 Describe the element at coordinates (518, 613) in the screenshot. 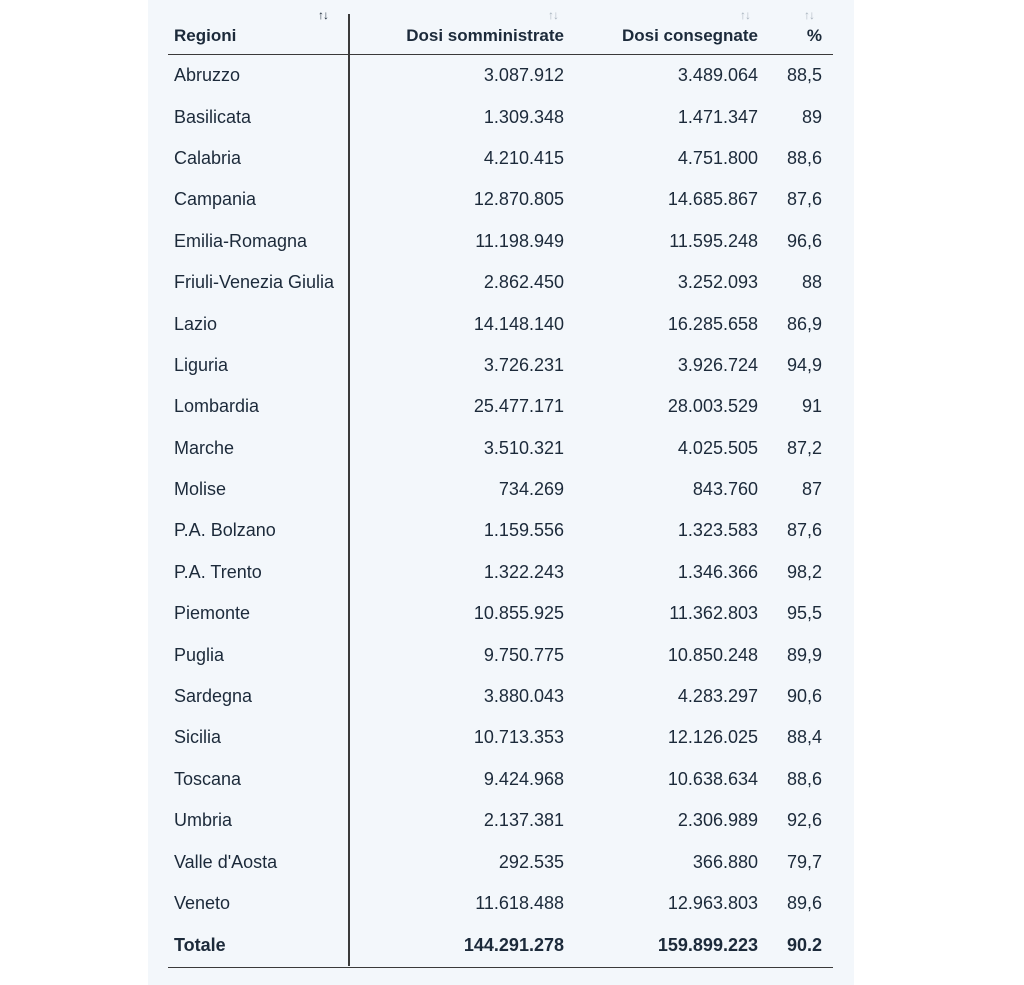

I see `cell-administered: 10.855.925` at that location.